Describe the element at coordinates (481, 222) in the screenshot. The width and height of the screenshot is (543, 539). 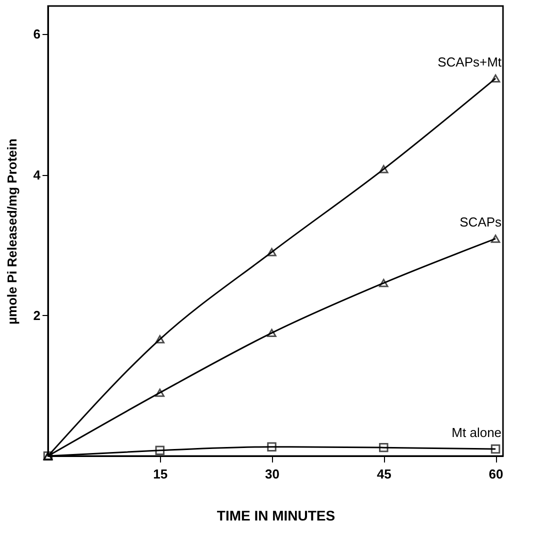
I see `series-label: SCAPs` at that location.